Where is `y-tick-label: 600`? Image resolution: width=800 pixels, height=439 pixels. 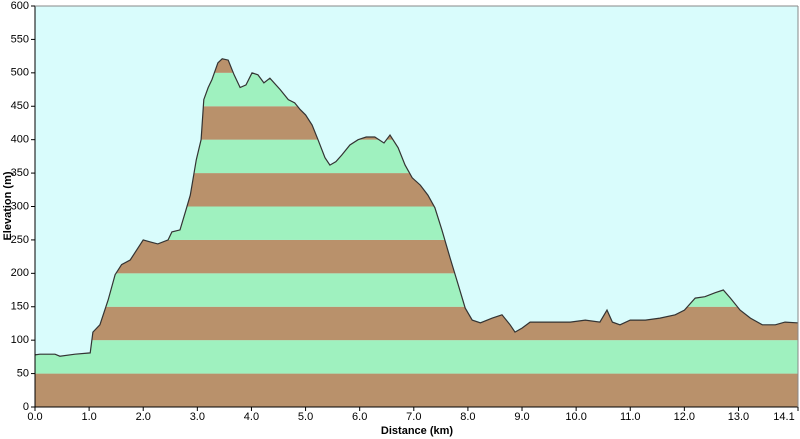
y-tick-label: 600 is located at coordinates (20, 6).